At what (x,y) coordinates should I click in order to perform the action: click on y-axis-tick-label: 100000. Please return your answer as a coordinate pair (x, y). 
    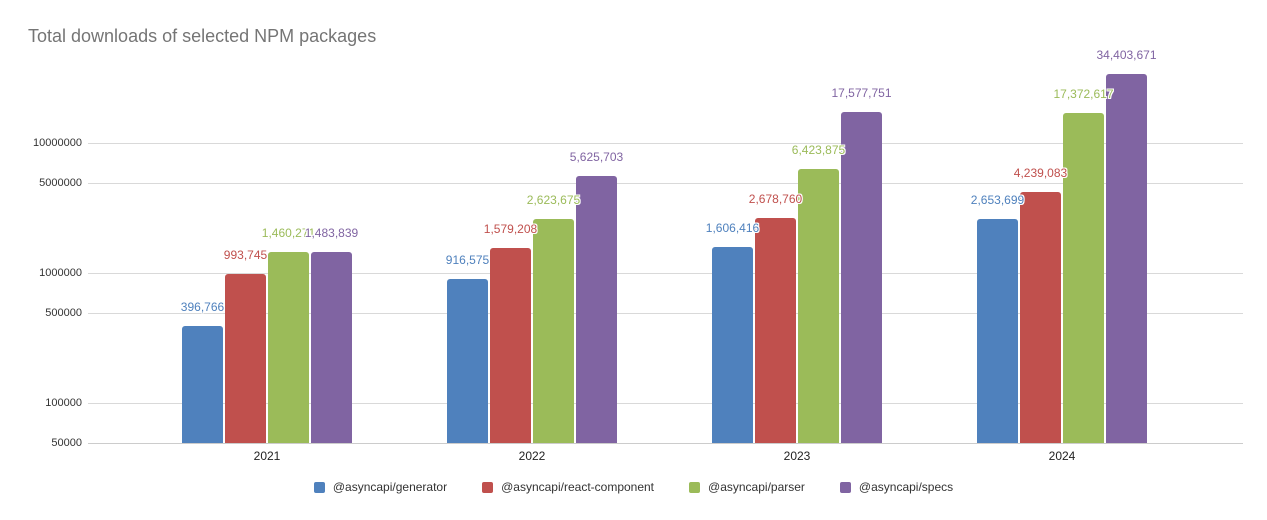
    Looking at the image, I should click on (63, 403).